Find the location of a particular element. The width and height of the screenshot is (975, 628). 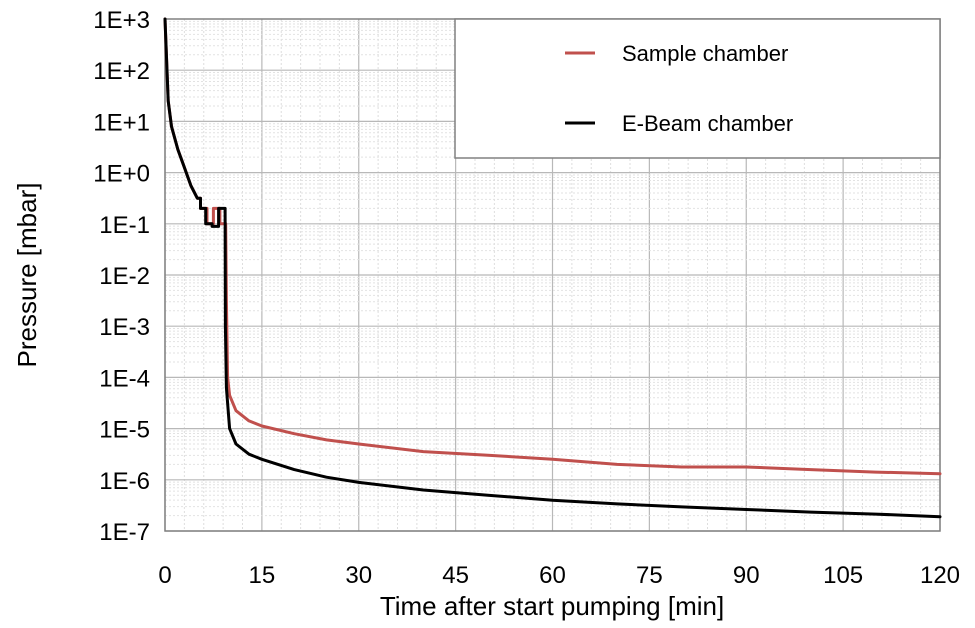

y-tick-label: 1E-5 is located at coordinates (124, 430).